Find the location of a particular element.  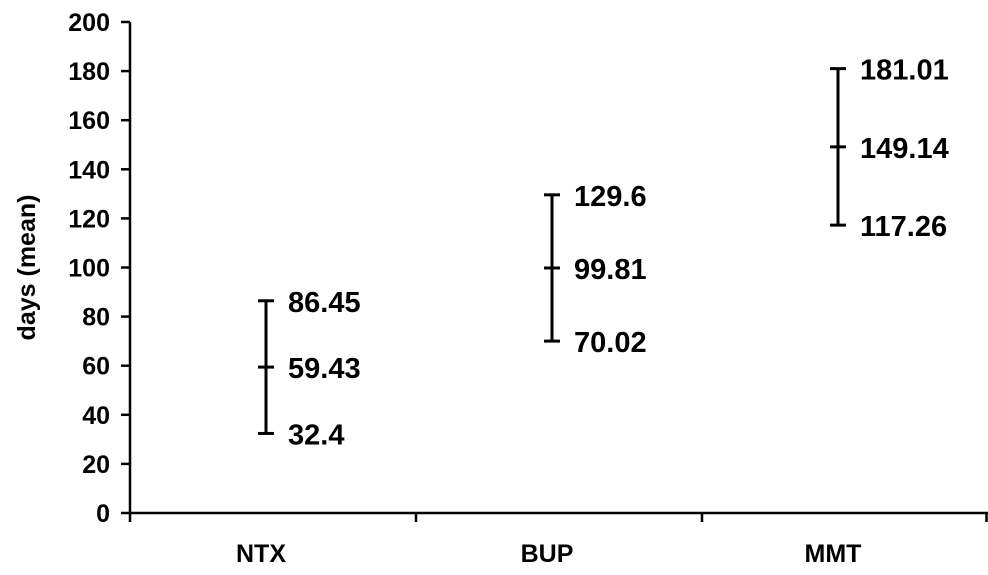

y-tick-label: 160 is located at coordinates (89, 121).